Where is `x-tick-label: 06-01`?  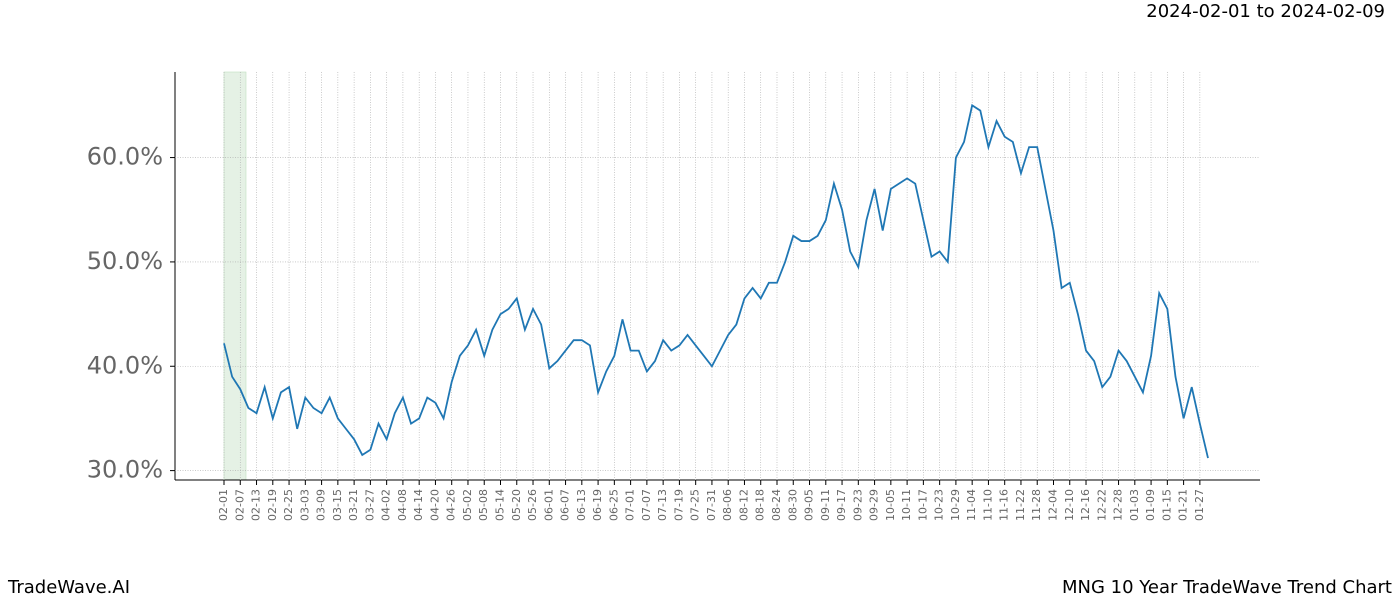 x-tick-label: 06-01 is located at coordinates (548, 505).